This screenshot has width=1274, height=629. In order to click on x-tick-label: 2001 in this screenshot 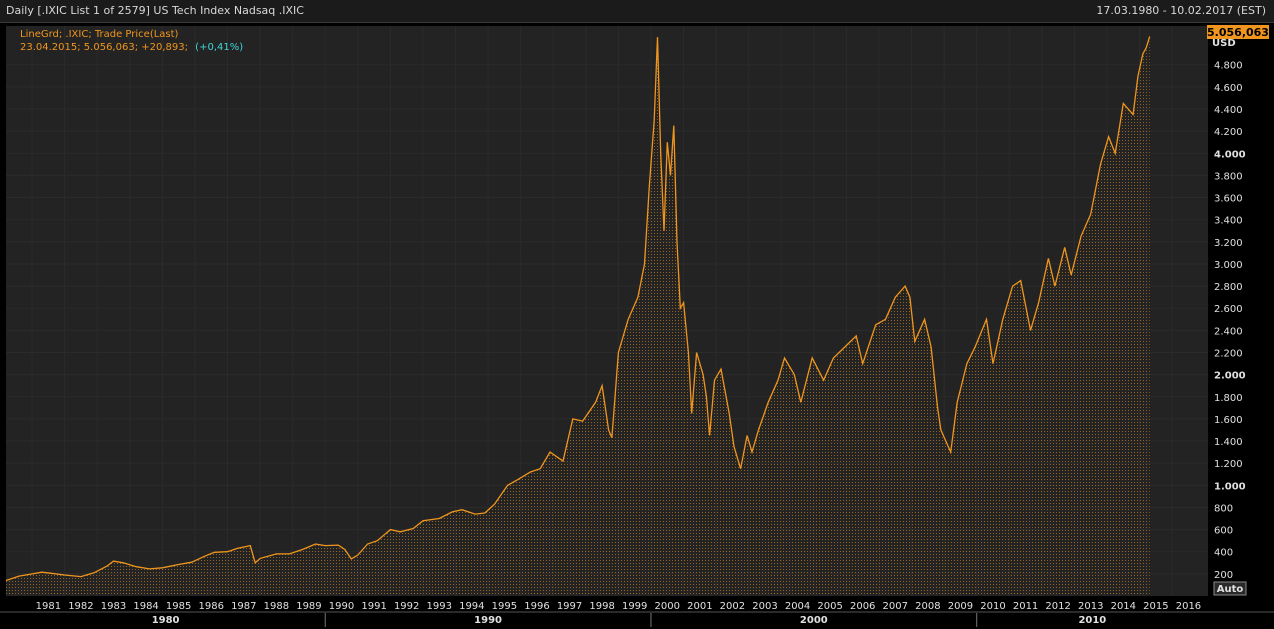, I will do `click(699, 606)`.